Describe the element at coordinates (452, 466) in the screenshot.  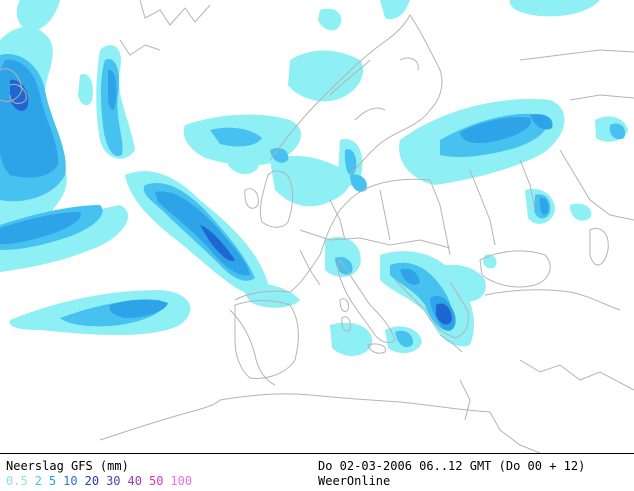
I see `forecast-date-range: Do 02-03-2006 06..12 GMT (Do 00 + 12)` at that location.